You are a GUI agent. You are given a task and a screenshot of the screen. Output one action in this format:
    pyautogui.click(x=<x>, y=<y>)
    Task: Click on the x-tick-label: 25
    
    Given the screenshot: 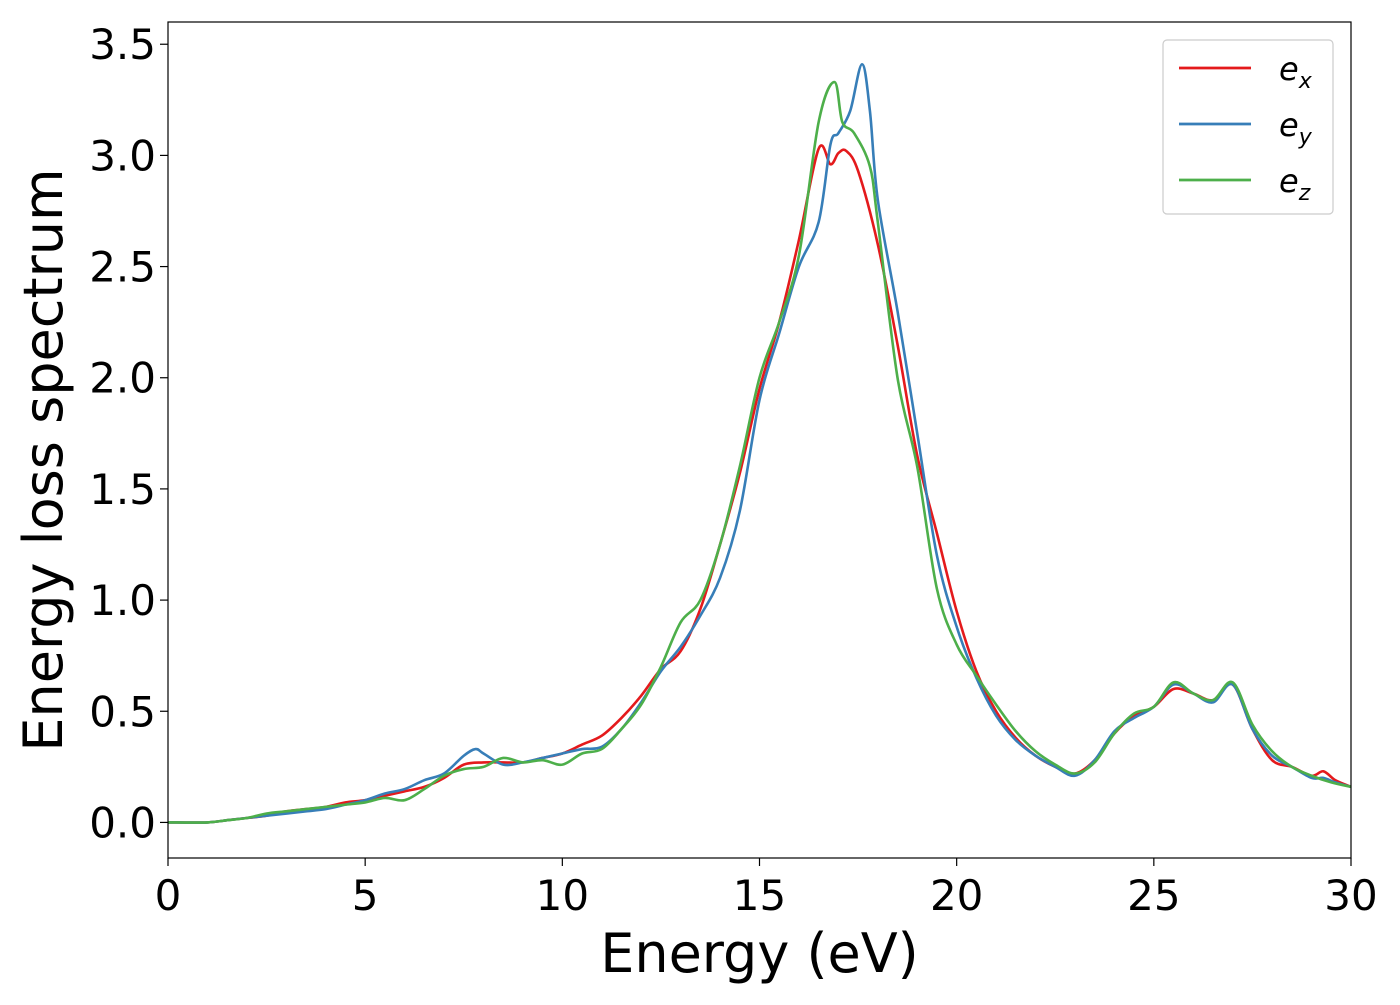 What is the action you would take?
    pyautogui.click(x=1153, y=895)
    